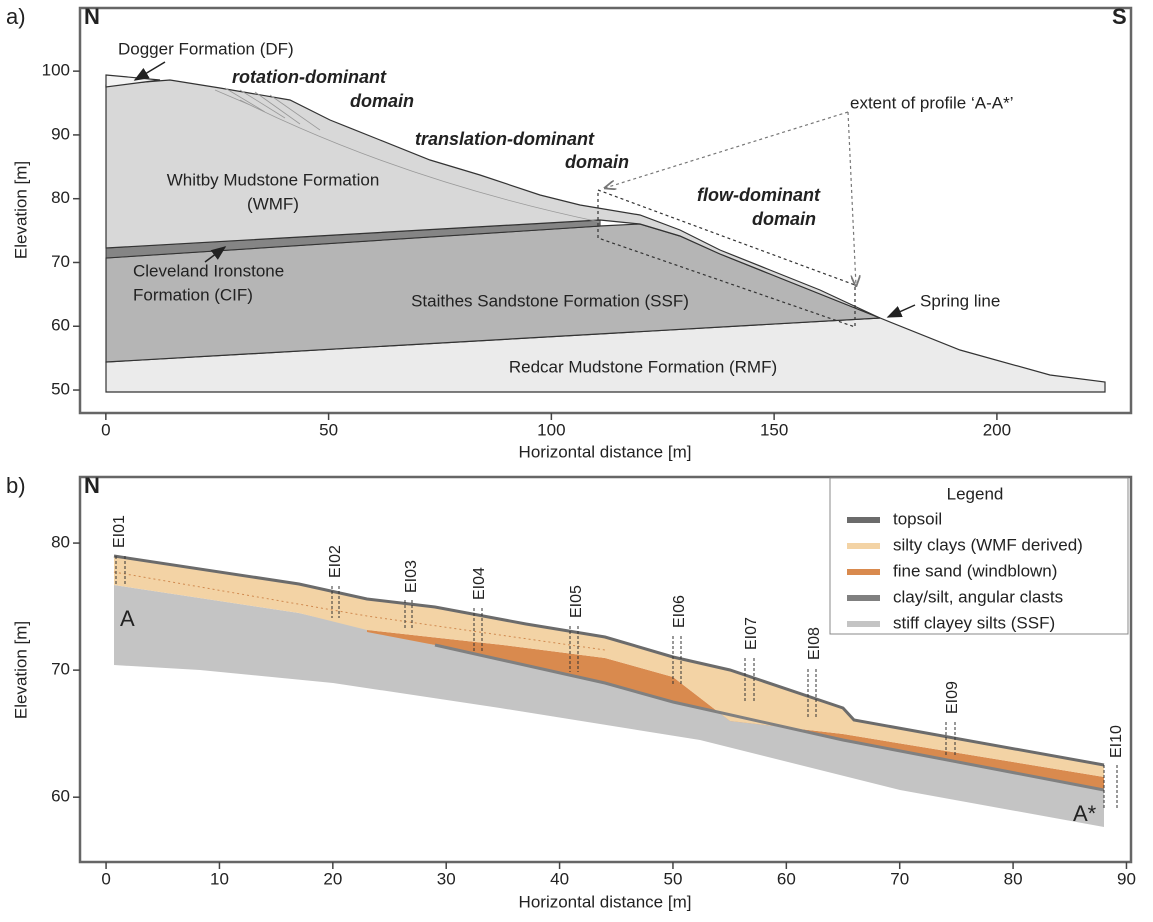  I want to click on legend-label: clay/silt, angular clasts, so click(978, 596).